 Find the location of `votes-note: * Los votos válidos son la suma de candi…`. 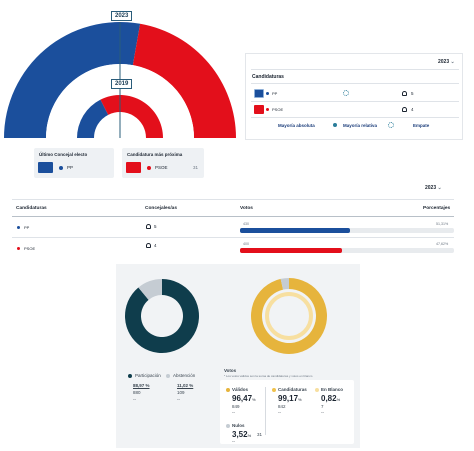

votes-note: * Los votos válidos son la suma de candi… is located at coordinates (268, 376).